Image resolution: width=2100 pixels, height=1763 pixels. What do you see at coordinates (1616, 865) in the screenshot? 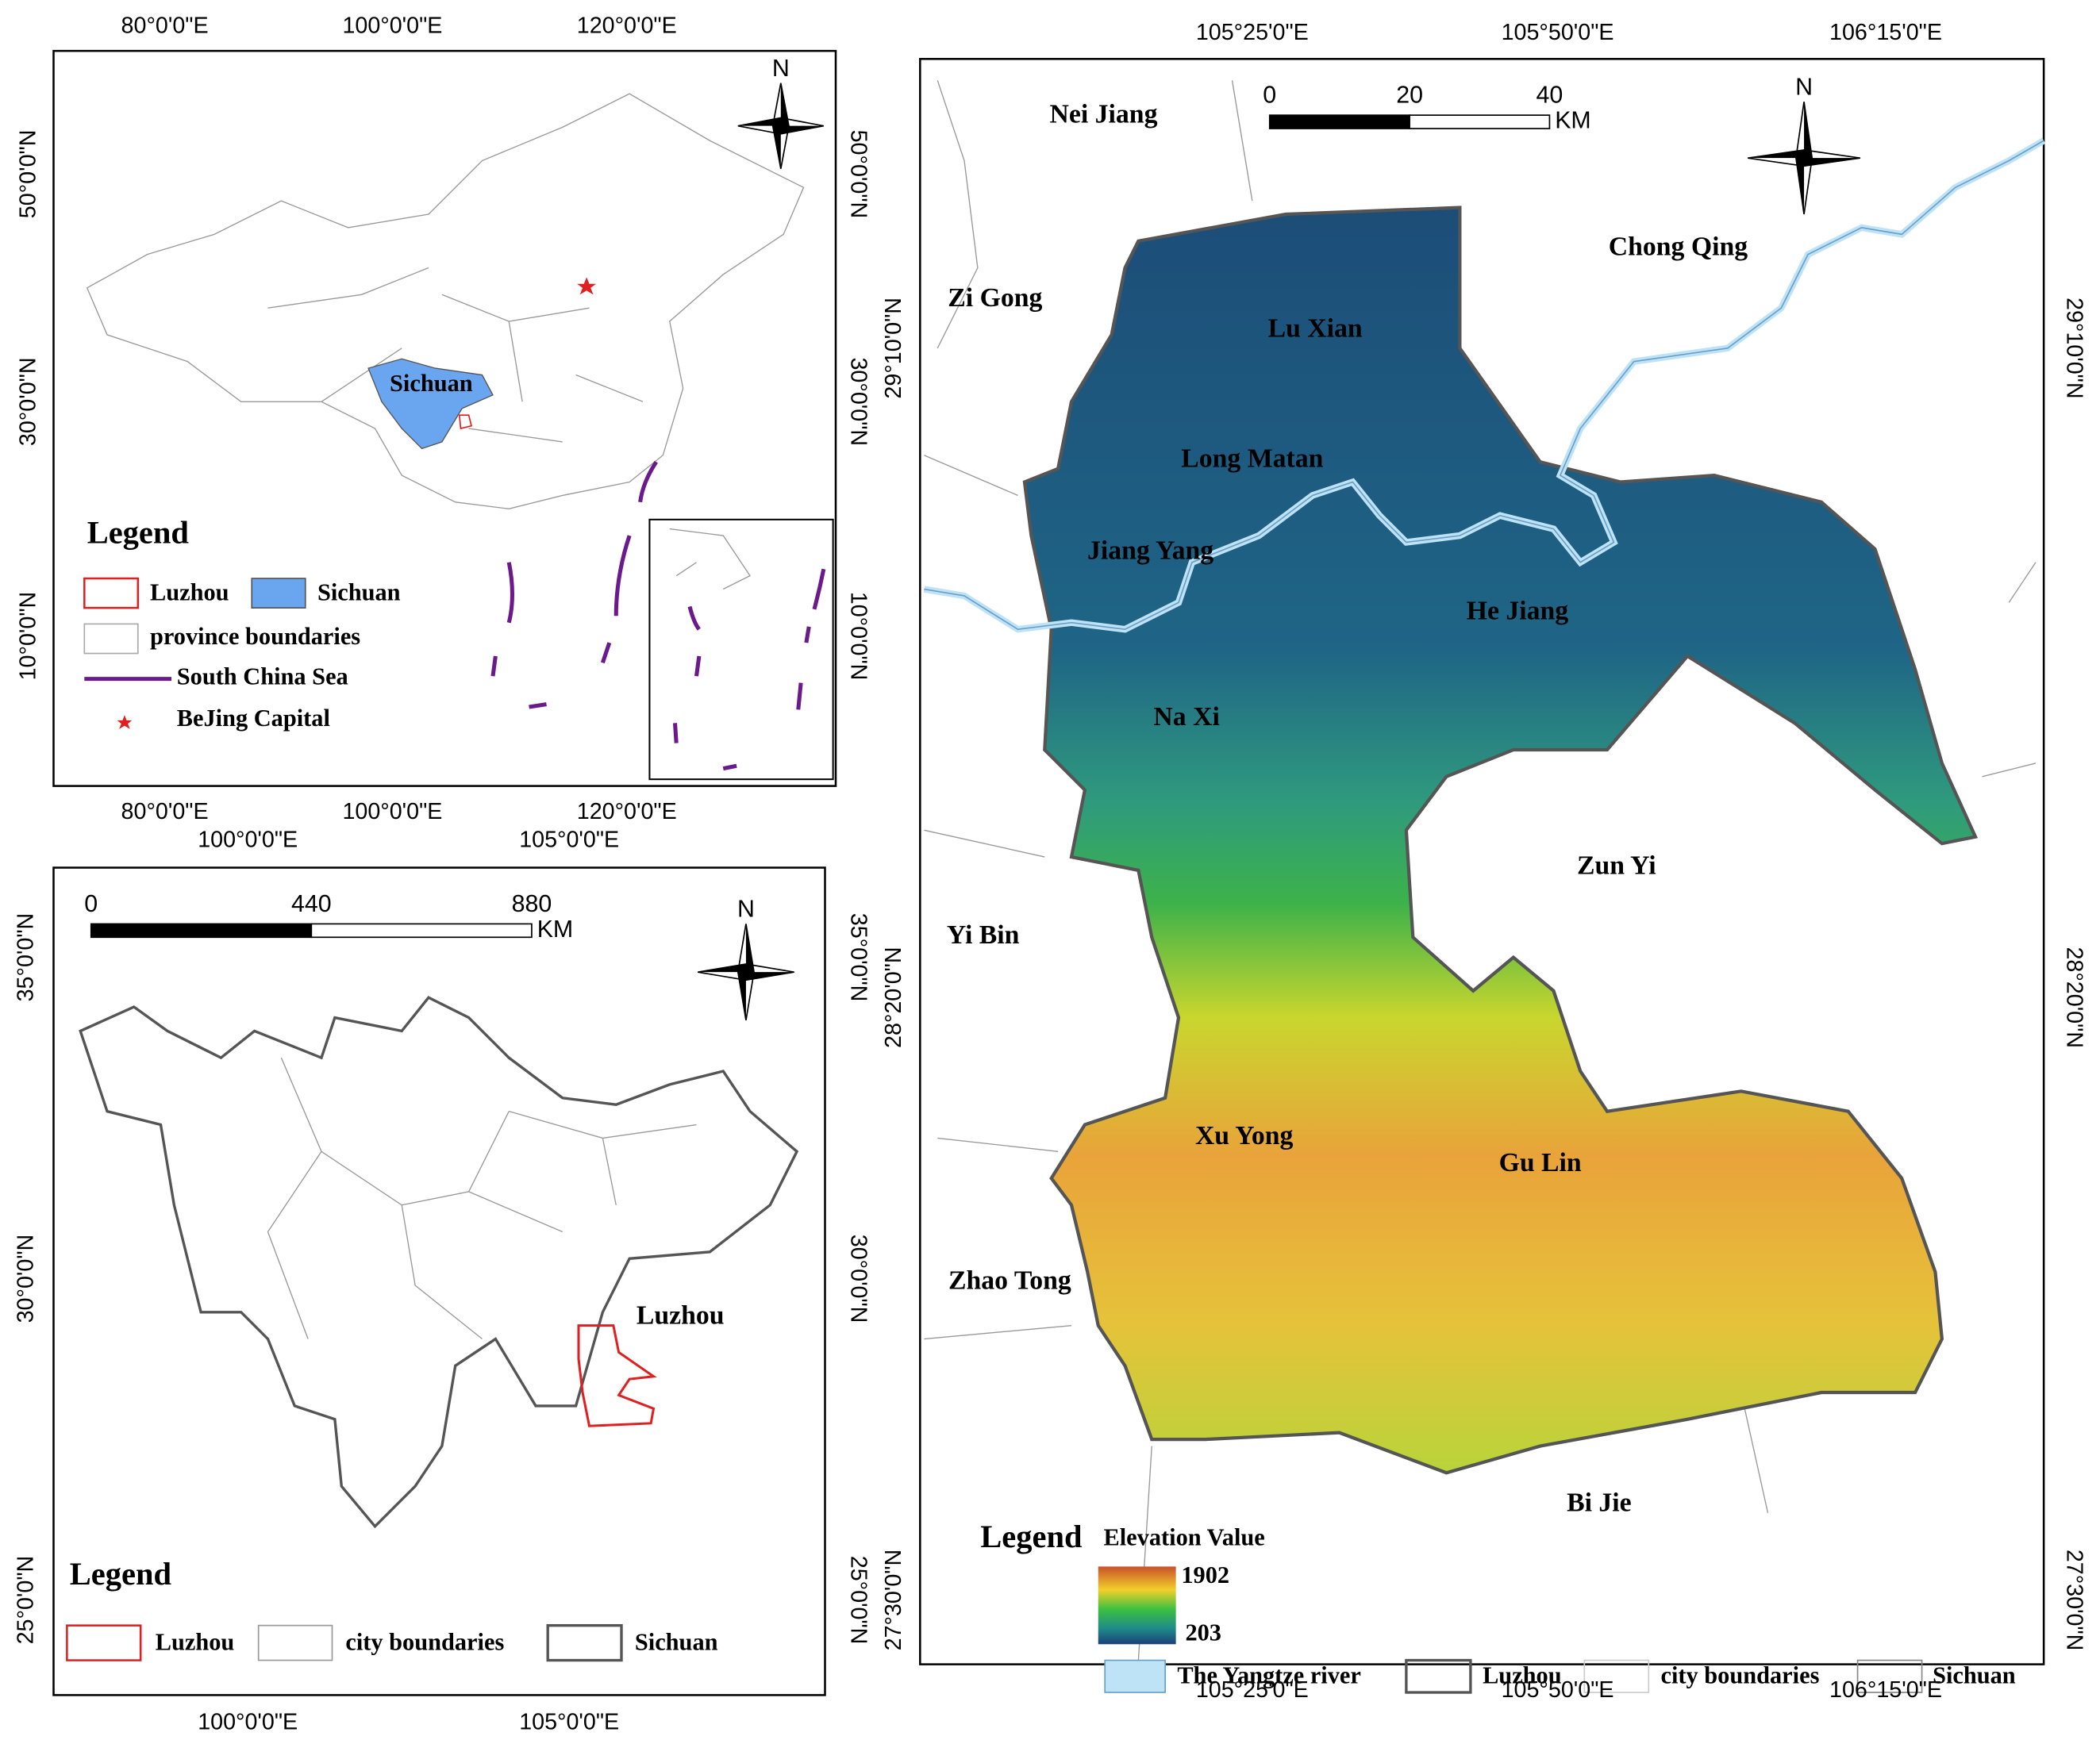
I see `place-label: Zun Yi` at bounding box center [1616, 865].